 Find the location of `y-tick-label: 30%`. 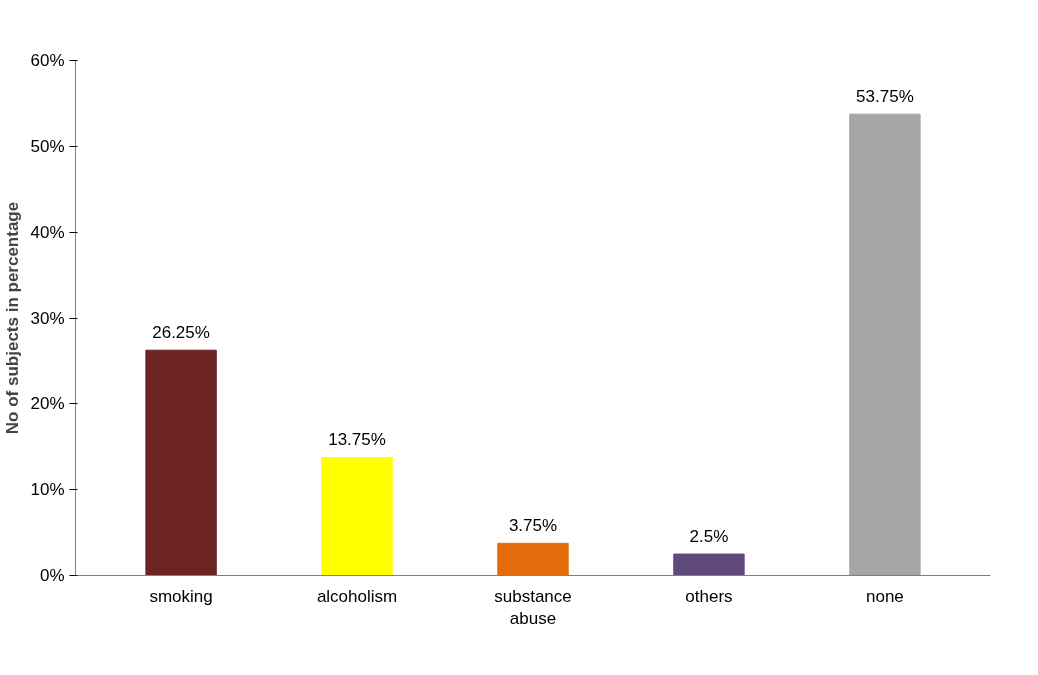

y-tick-label: 30% is located at coordinates (47, 318).